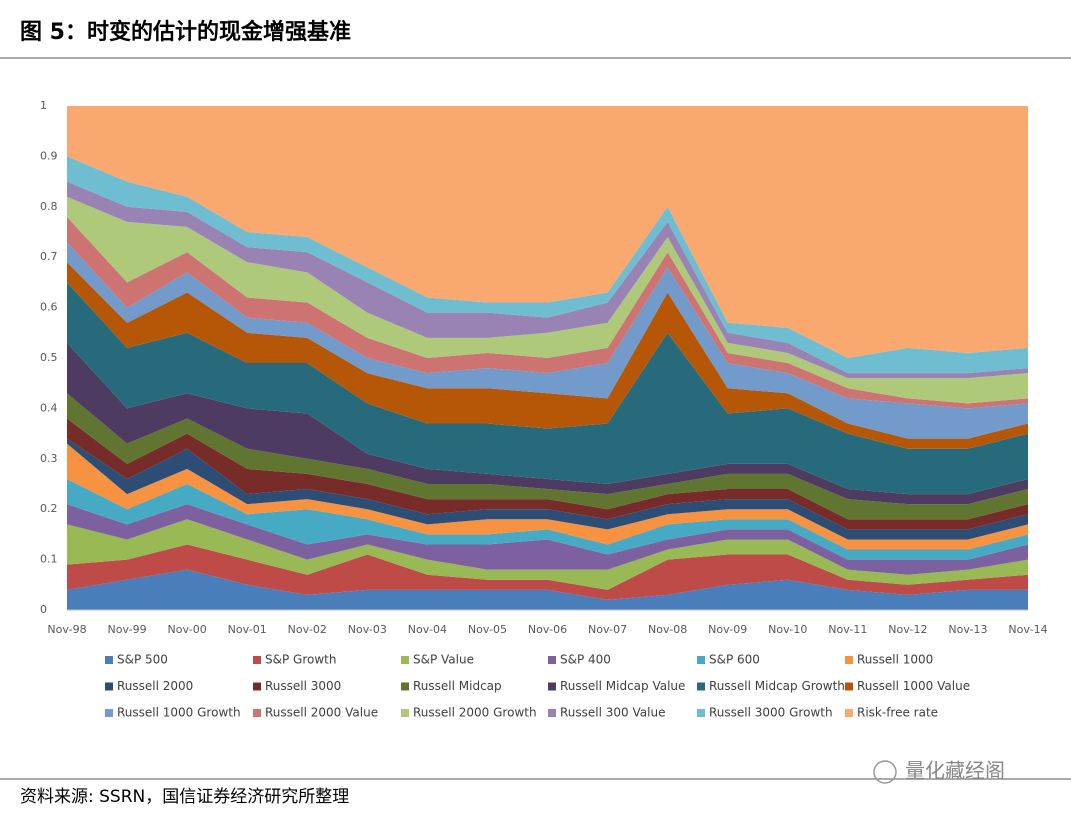 This screenshot has width=1071, height=824. Describe the element at coordinates (487, 629) in the screenshot. I see `x-tick-label: Nov-05` at that location.